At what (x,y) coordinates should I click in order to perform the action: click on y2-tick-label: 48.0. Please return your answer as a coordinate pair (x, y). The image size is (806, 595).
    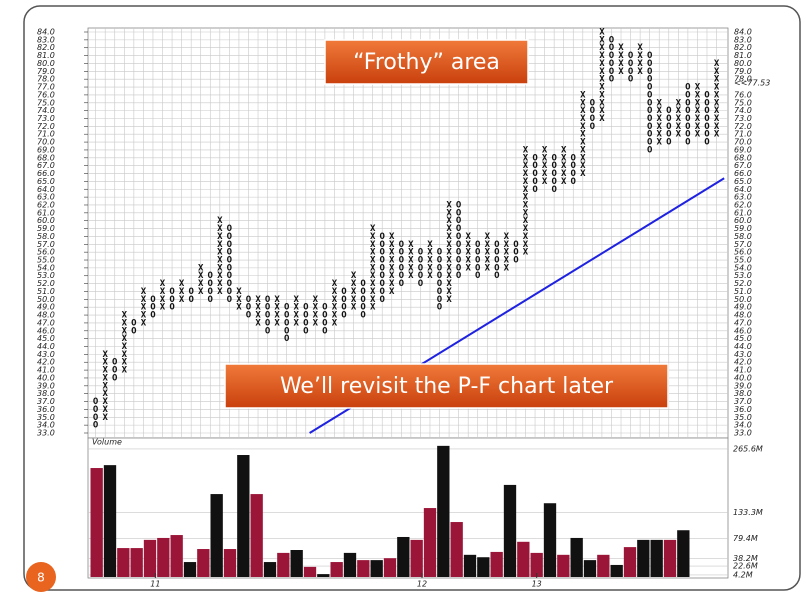
    Looking at the image, I should click on (743, 315).